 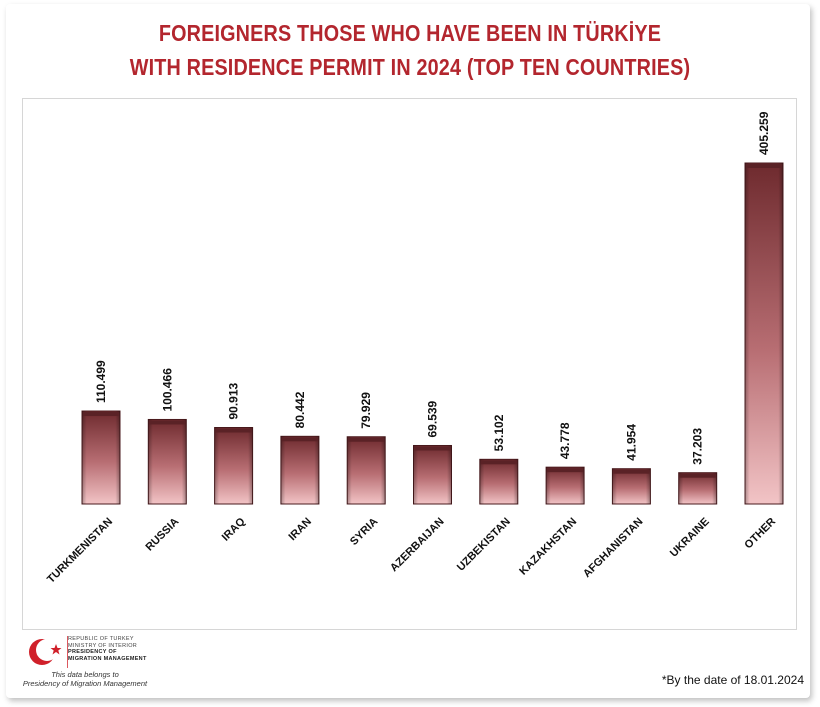 What do you see at coordinates (92, 652) in the screenshot?
I see `logo-line-3: PRESIDENCY OF` at bounding box center [92, 652].